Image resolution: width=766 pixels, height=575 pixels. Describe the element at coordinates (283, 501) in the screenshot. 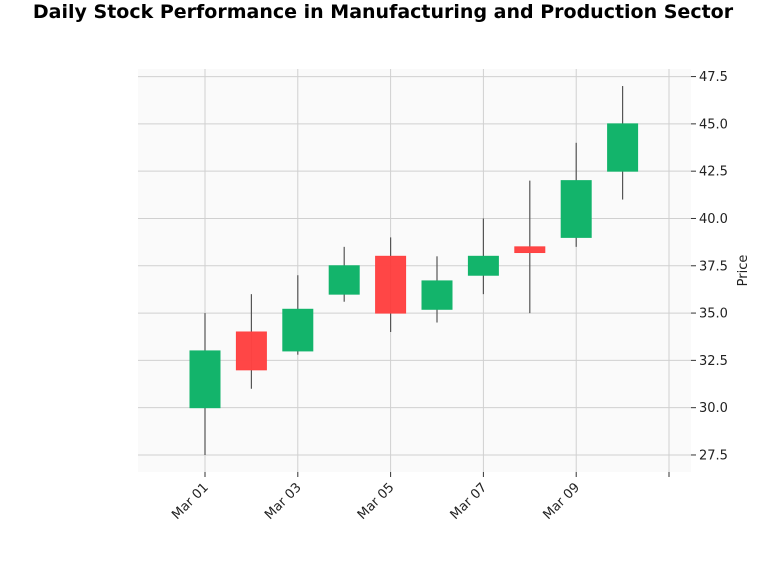

I see `x-tick-label: Mar 03` at that location.